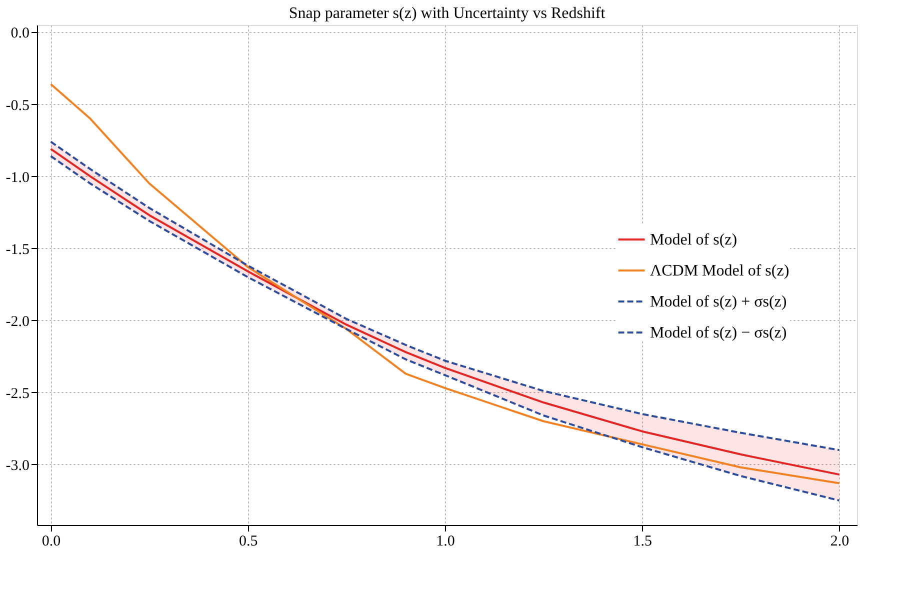 The image size is (905, 594). What do you see at coordinates (18, 322) in the screenshot?
I see `y-tick-label: -2.0` at bounding box center [18, 322].